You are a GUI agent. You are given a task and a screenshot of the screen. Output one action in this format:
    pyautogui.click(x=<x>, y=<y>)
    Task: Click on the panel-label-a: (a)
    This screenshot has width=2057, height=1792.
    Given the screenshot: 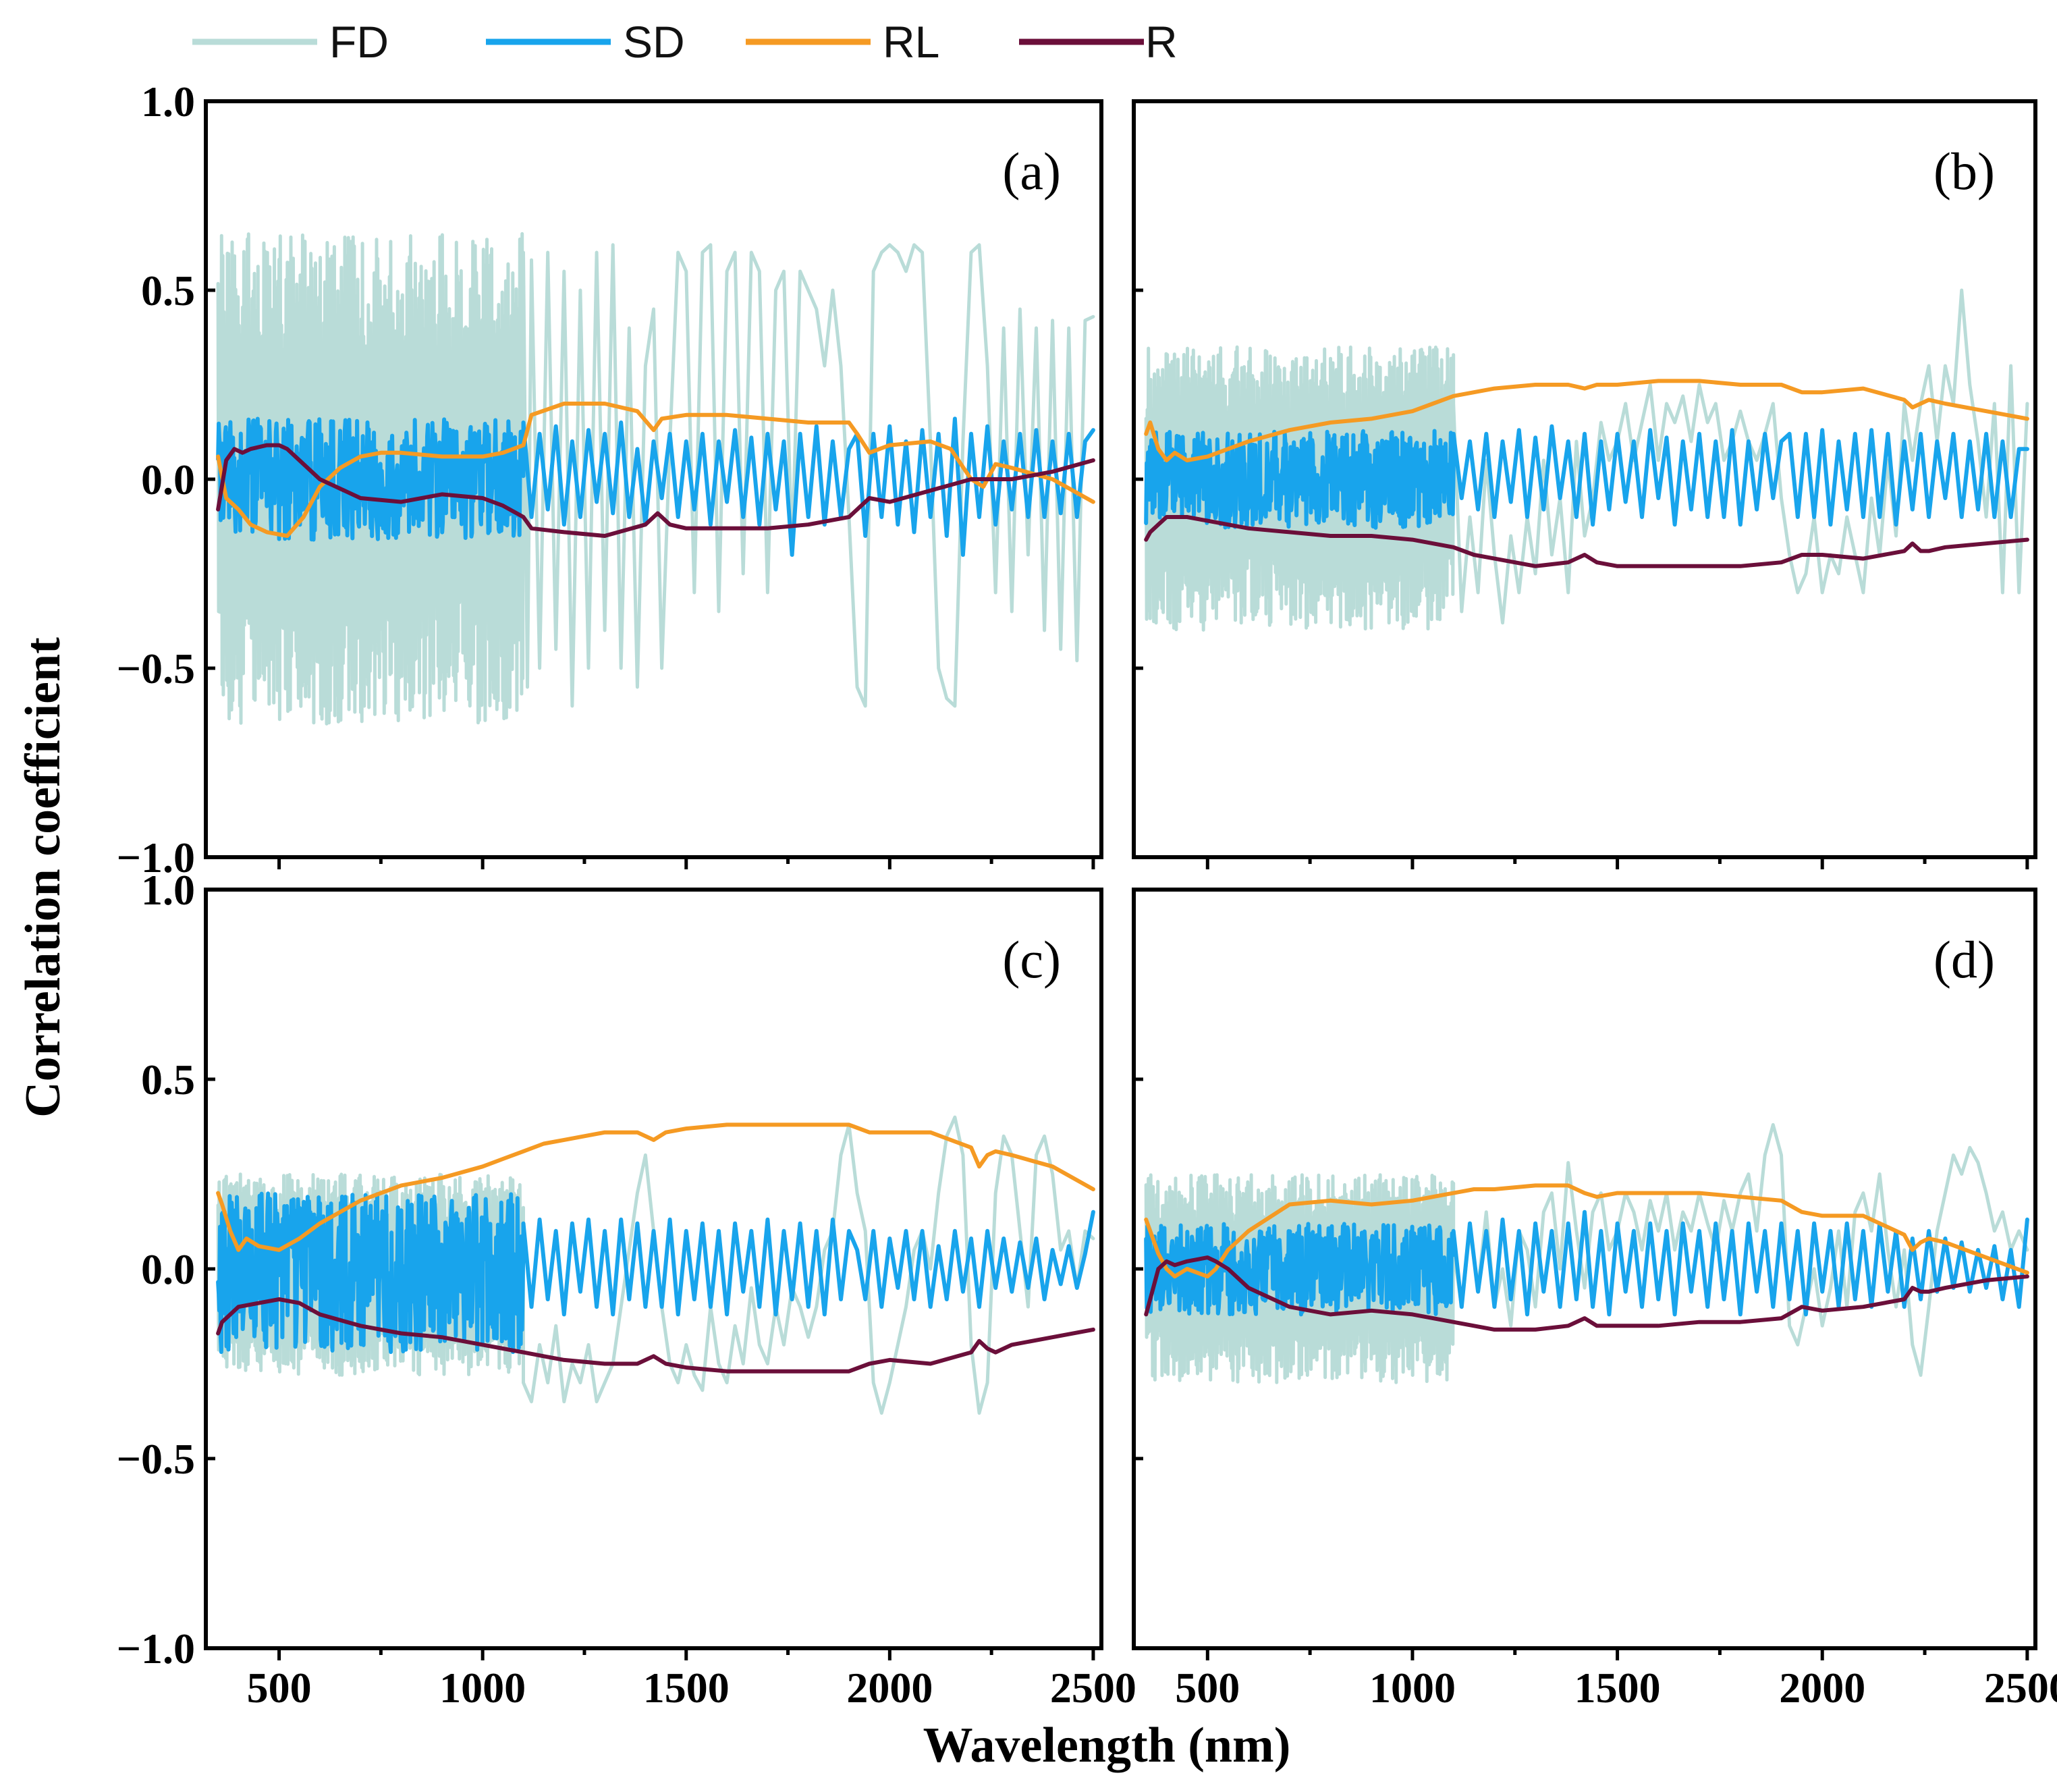 What is the action you would take?
    pyautogui.click(x=1031, y=171)
    